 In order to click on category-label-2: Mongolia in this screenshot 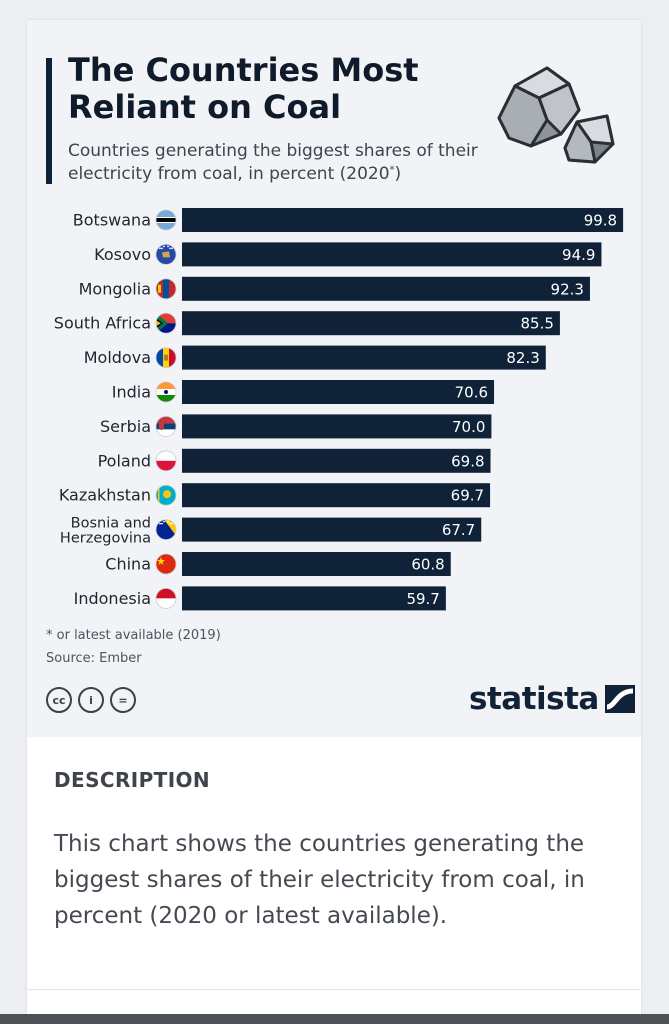, I will do `click(115, 288)`.